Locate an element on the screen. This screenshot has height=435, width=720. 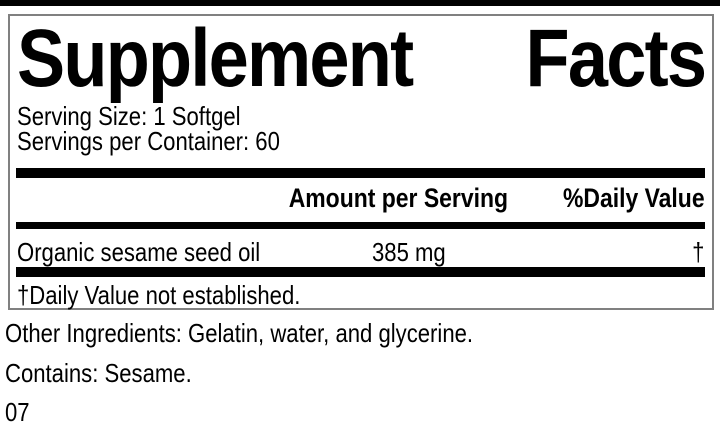
contains-text: Contains: Sesame. is located at coordinates (98, 373).